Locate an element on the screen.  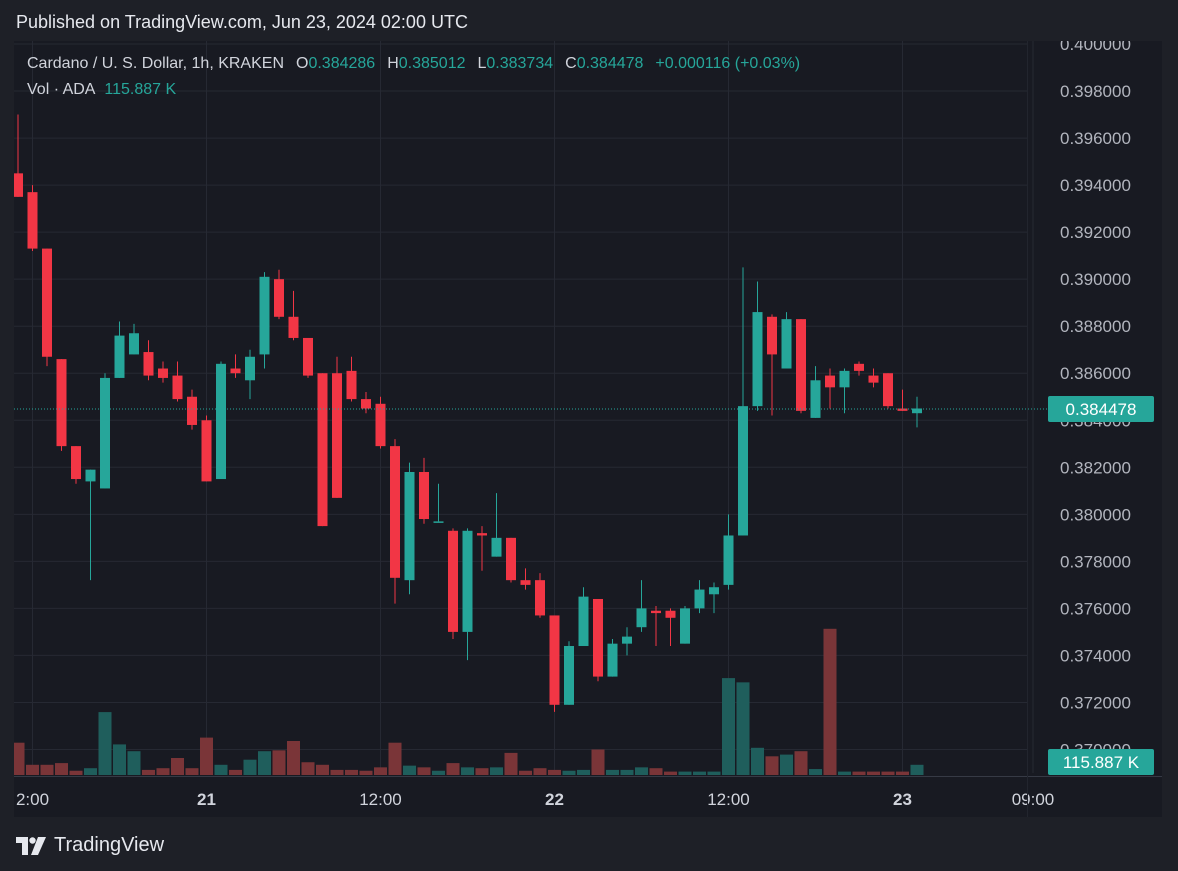
last-price-badge is located at coordinates (1101, 409).